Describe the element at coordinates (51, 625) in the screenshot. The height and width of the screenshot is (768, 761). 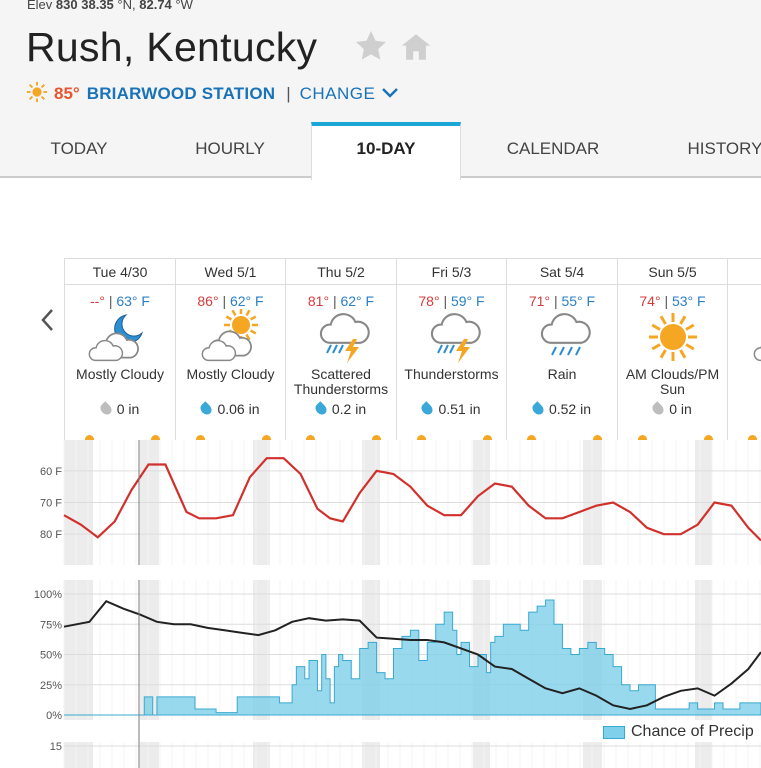
I see `precip-axis-label: 75%` at that location.